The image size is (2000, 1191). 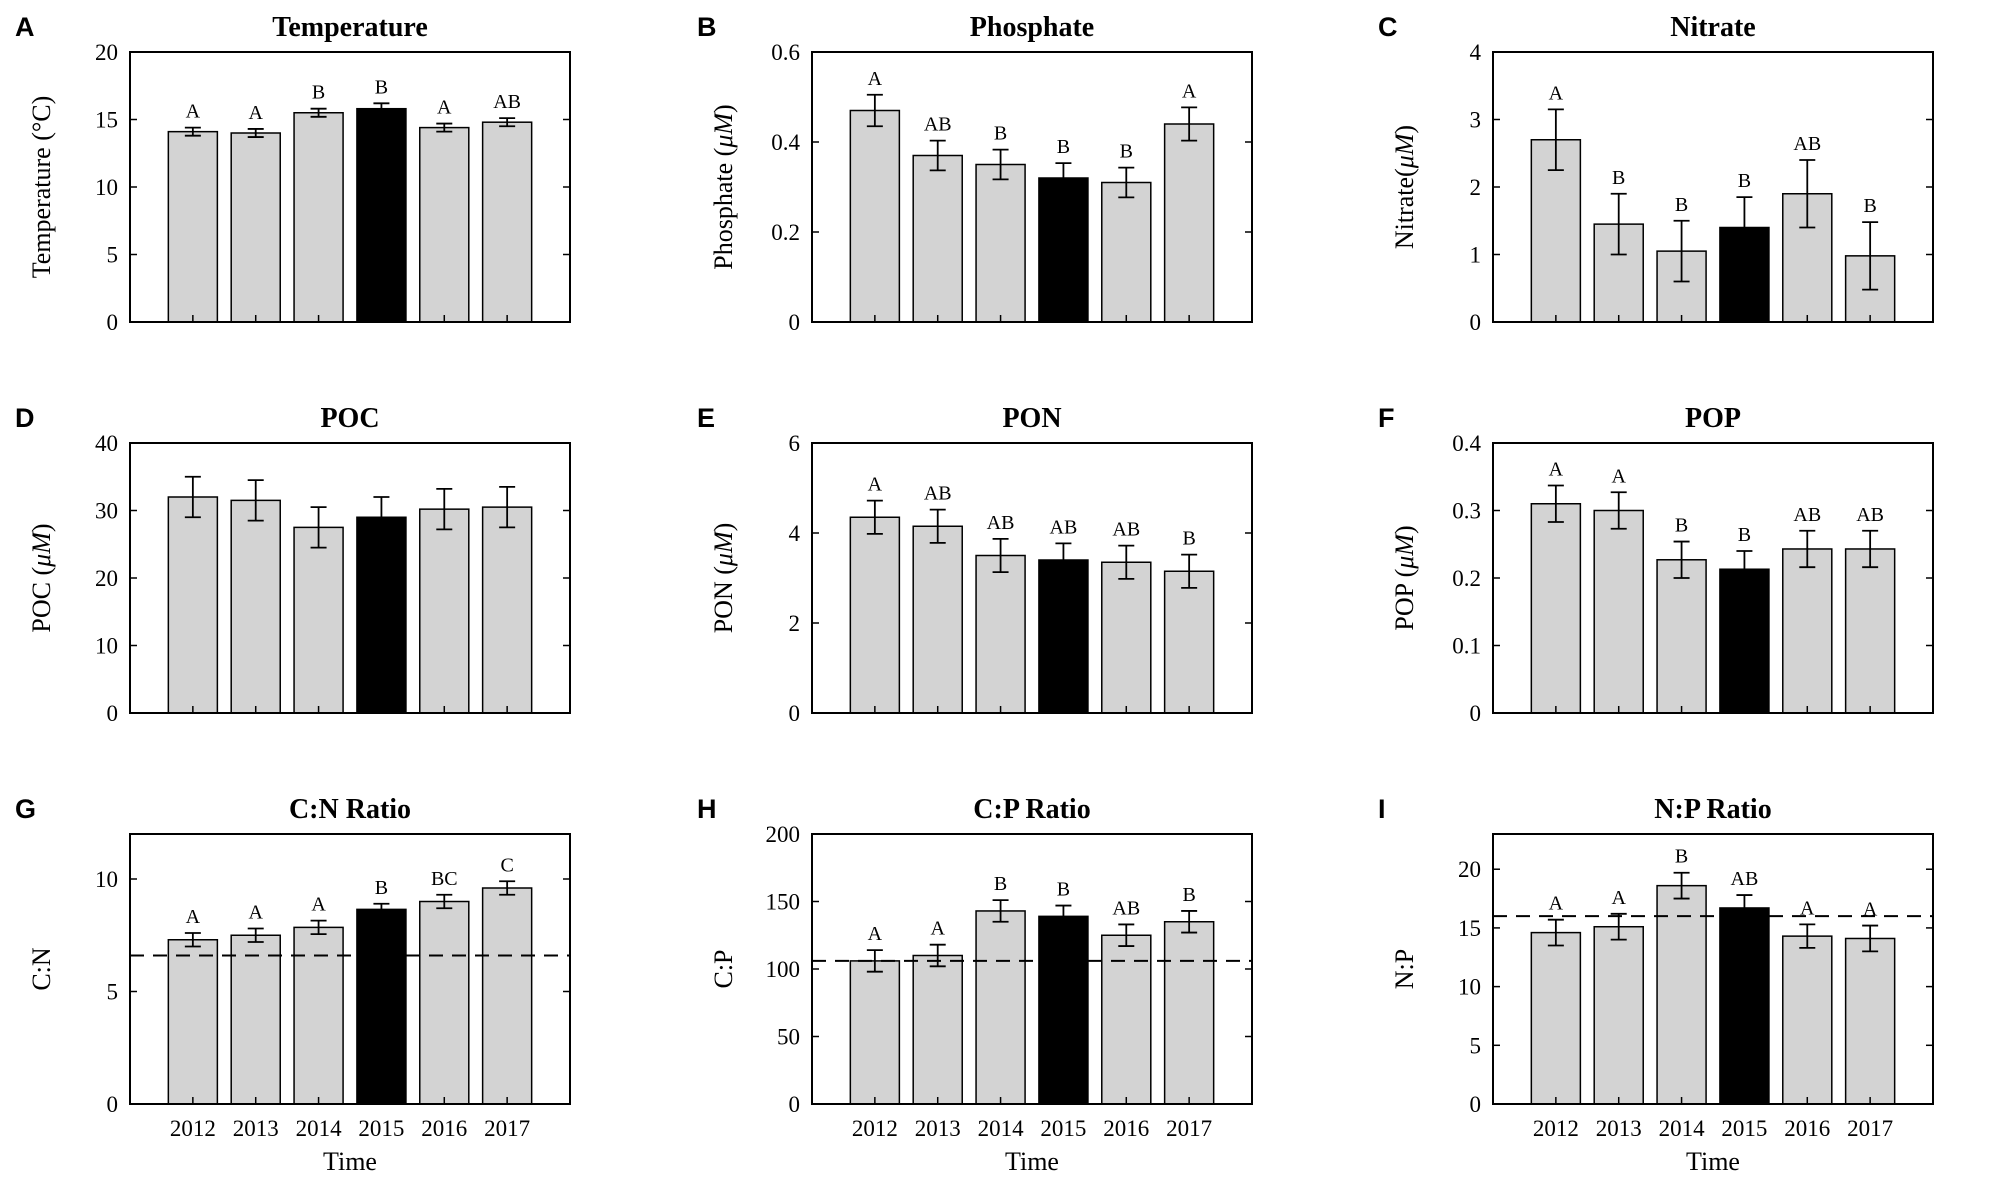 I want to click on bar-e-2015, so click(x=1063, y=636).